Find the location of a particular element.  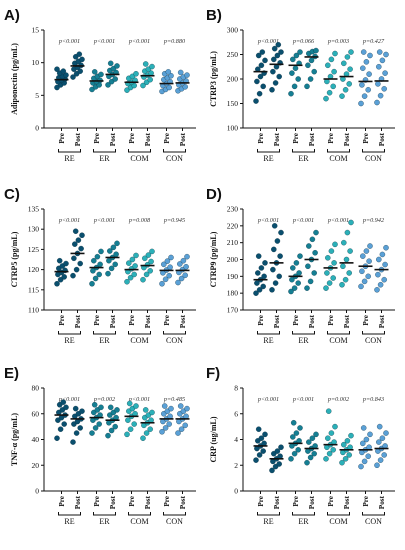

panel-letter: D) is located at coordinates (214, 194).